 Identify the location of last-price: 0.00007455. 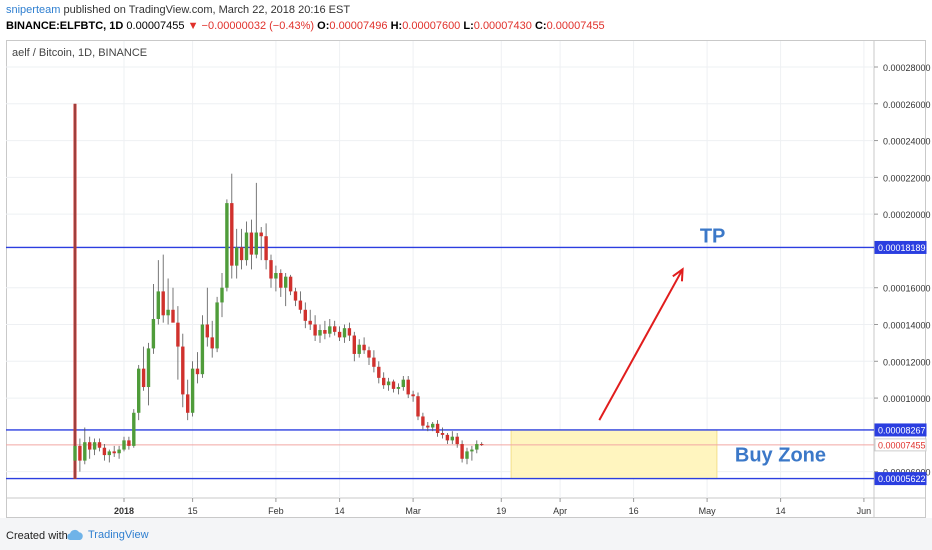
(155, 26).